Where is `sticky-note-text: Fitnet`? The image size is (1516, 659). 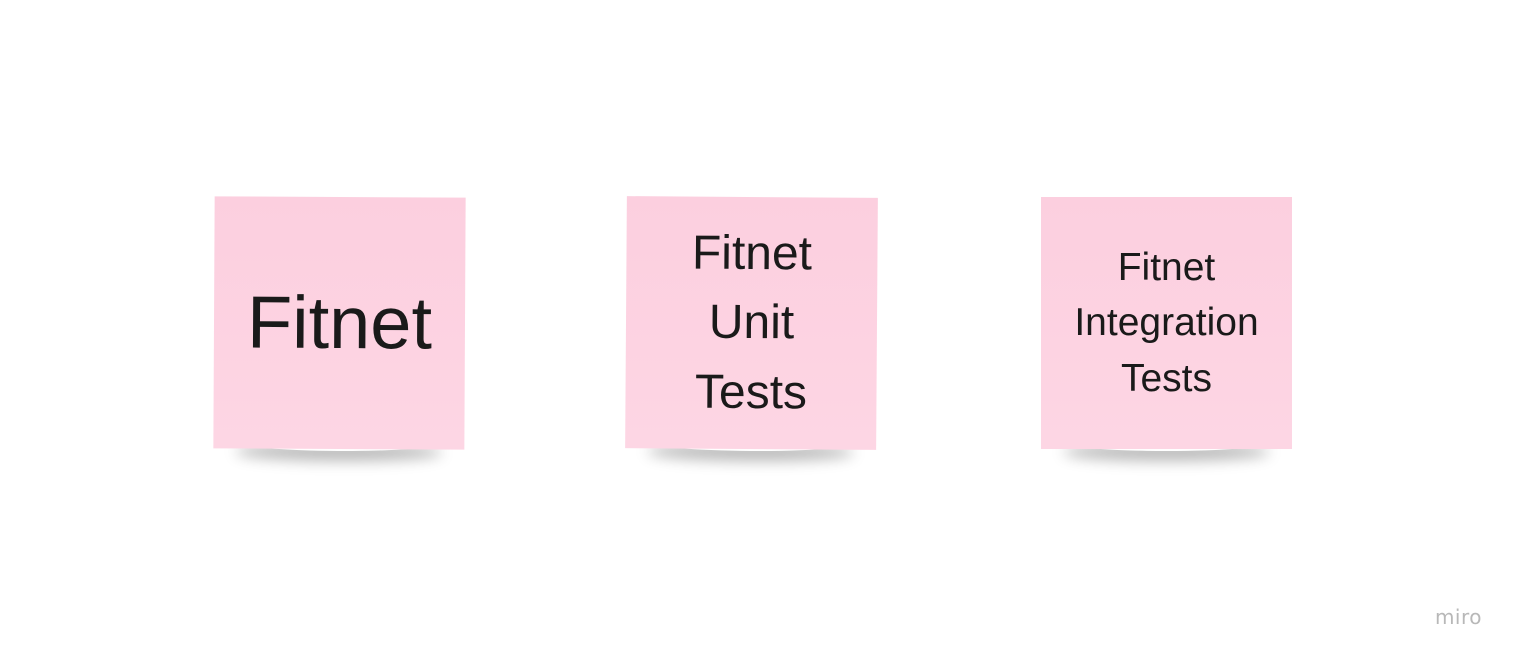
sticky-note-text: Fitnet is located at coordinates (339, 322).